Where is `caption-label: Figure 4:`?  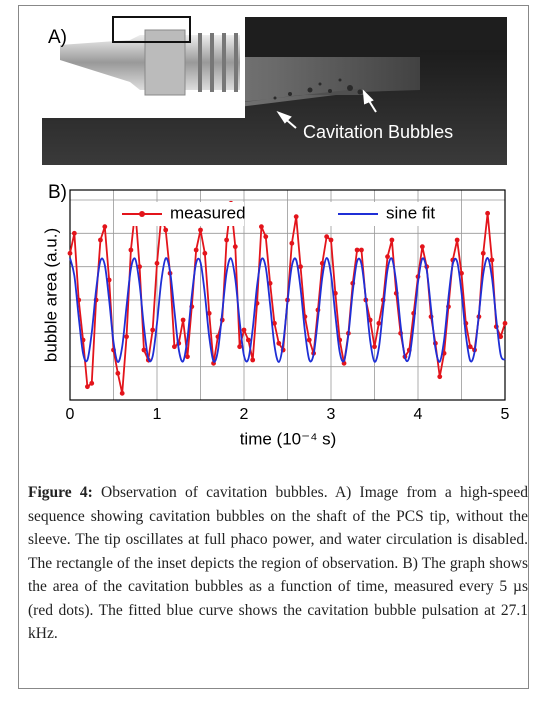 caption-label: Figure 4: is located at coordinates (60, 492).